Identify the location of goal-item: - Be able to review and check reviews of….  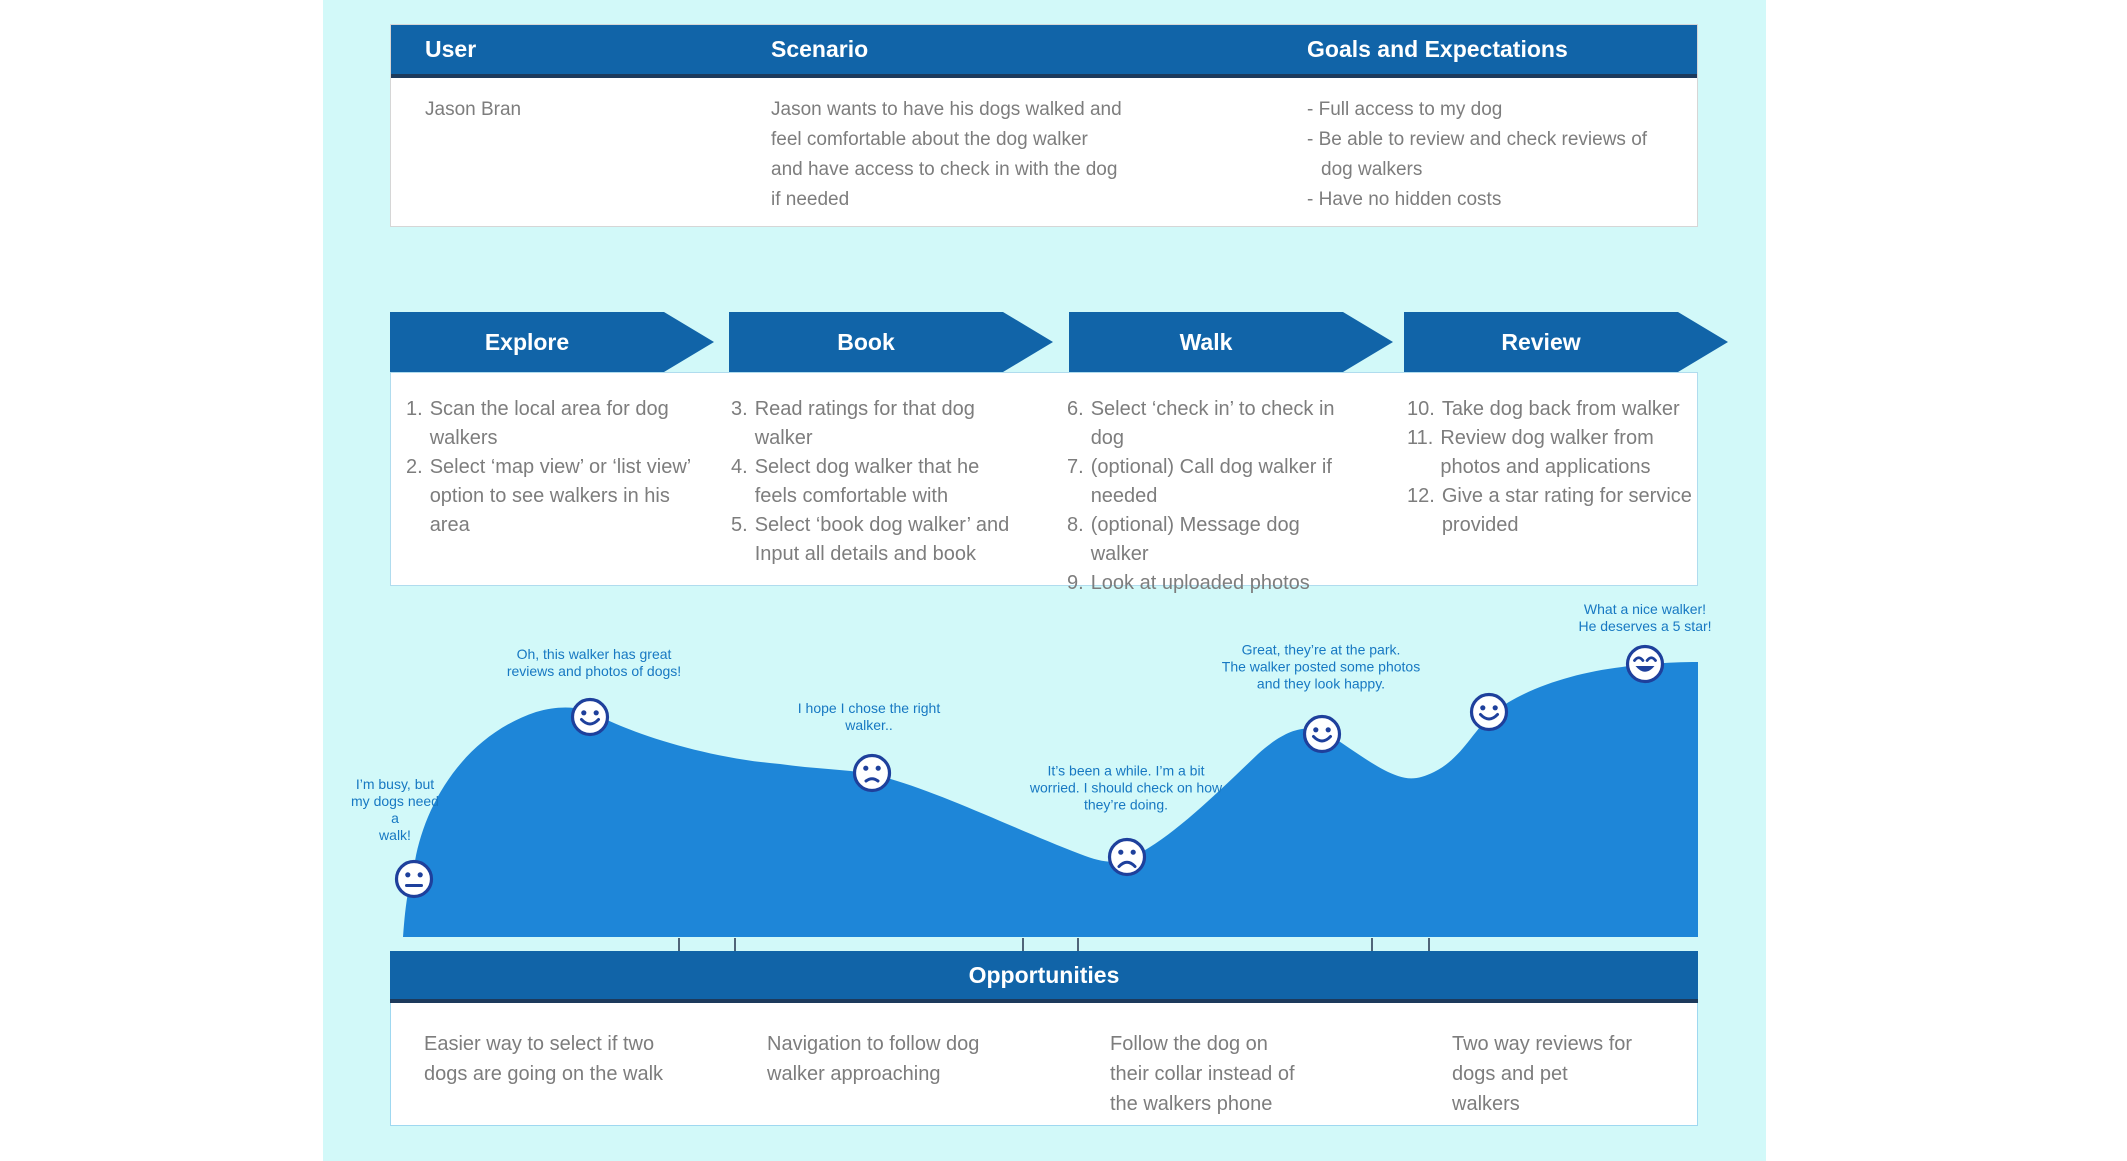
(1477, 154).